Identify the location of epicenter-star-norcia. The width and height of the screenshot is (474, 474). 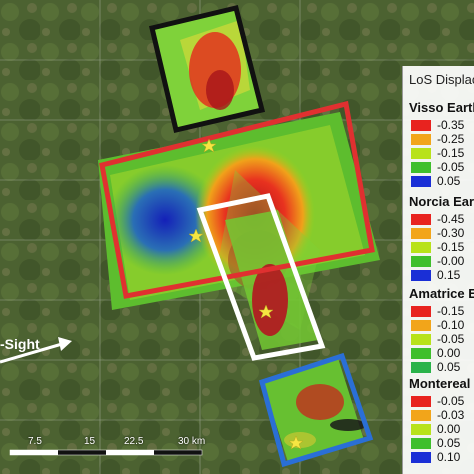
(196, 235).